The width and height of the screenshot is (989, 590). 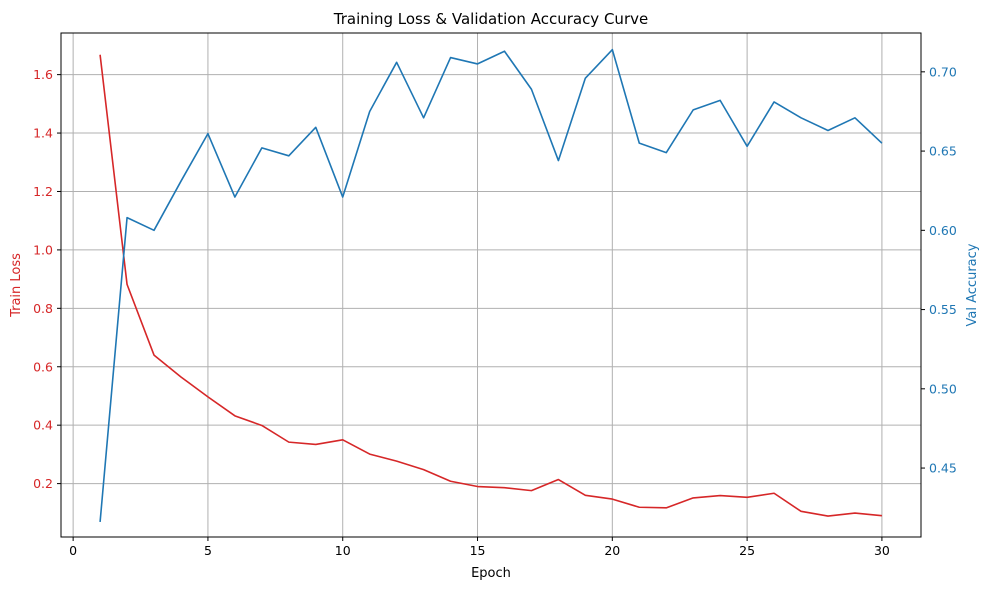 What do you see at coordinates (43, 191) in the screenshot?
I see `left-tick-label: 1.2` at bounding box center [43, 191].